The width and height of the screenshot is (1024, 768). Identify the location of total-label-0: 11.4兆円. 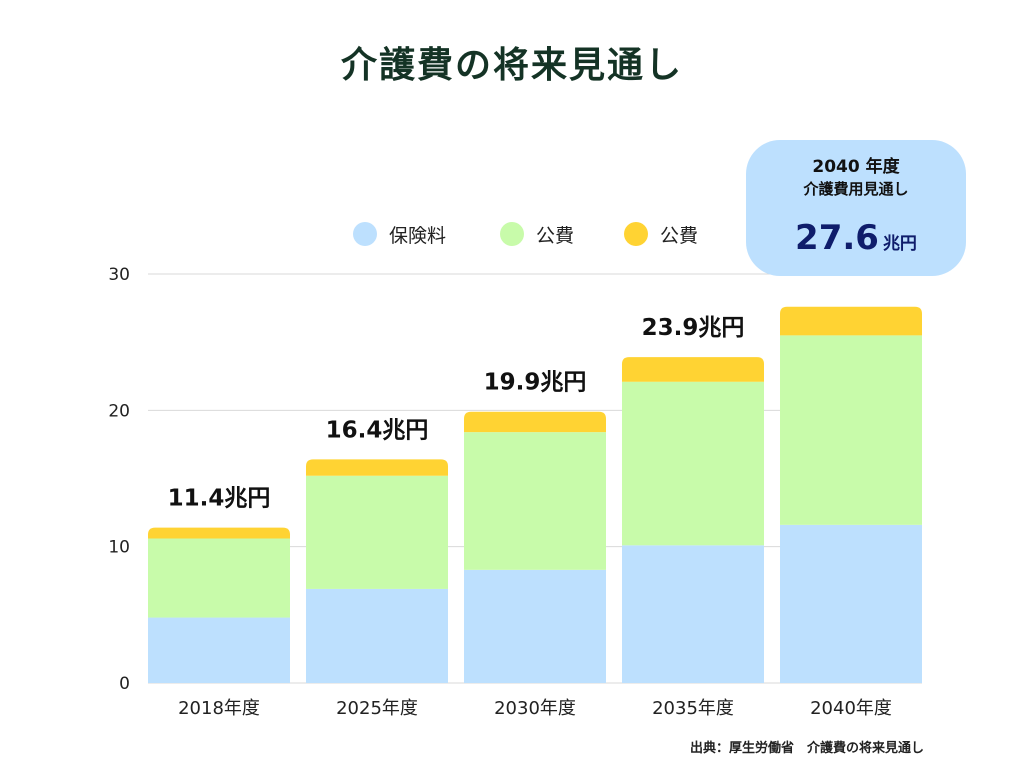
(219, 499).